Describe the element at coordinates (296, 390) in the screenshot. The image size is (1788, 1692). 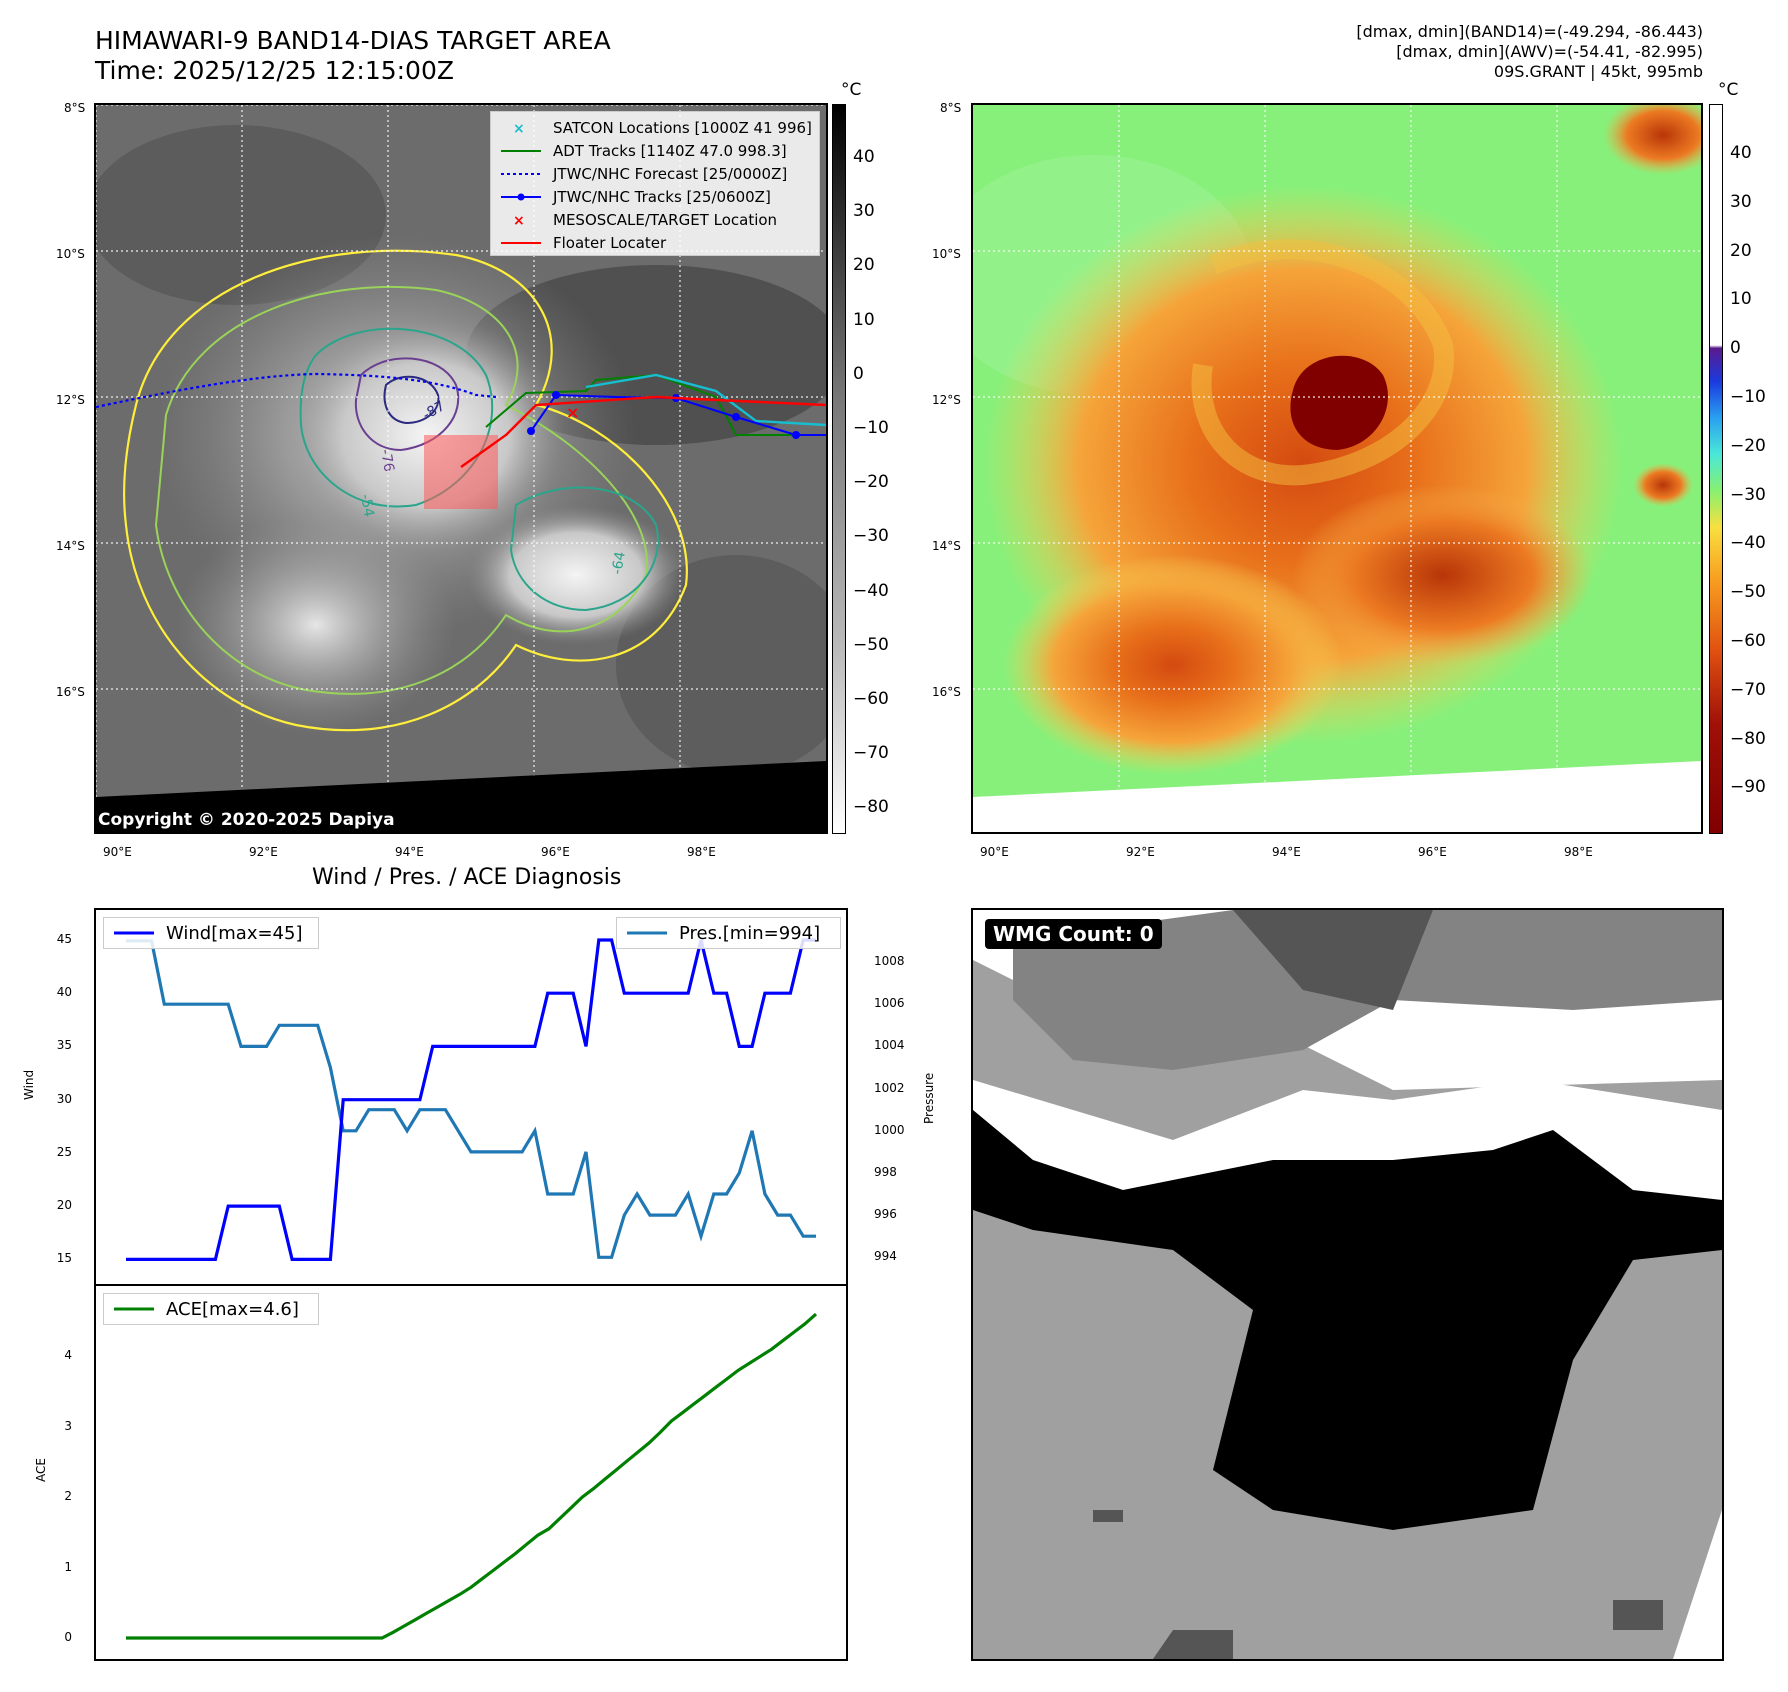
I see `forecast-track` at that location.